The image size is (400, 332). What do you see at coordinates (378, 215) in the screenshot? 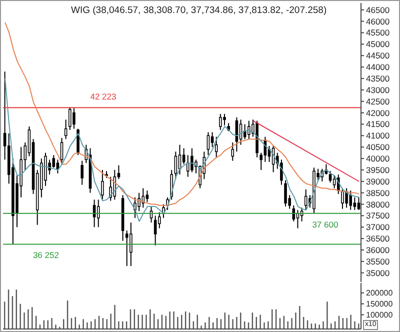
I see `y-tick-label: 37500` at bounding box center [378, 215].